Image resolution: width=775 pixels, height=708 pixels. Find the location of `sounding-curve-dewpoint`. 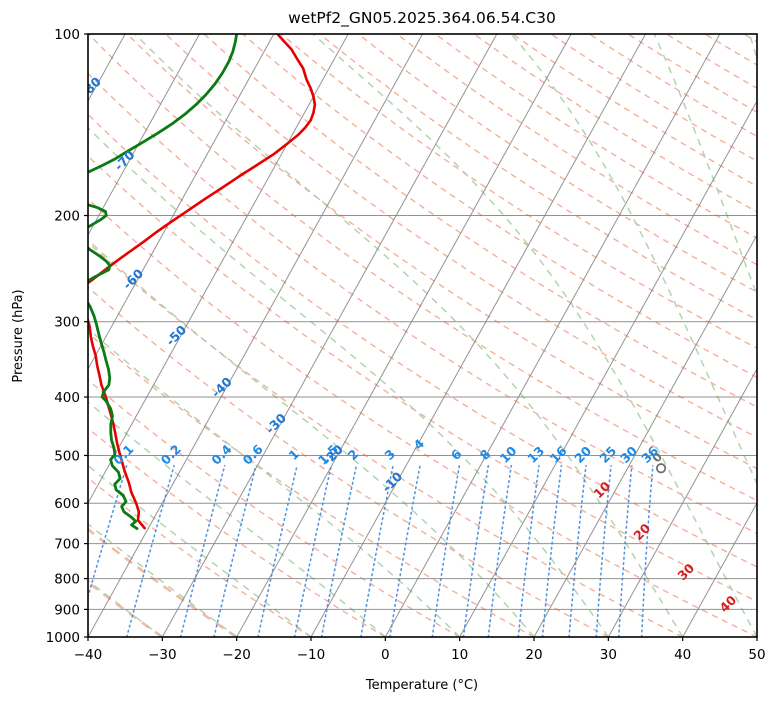

sounding-curve-dewpoint is located at coordinates (163, 282).